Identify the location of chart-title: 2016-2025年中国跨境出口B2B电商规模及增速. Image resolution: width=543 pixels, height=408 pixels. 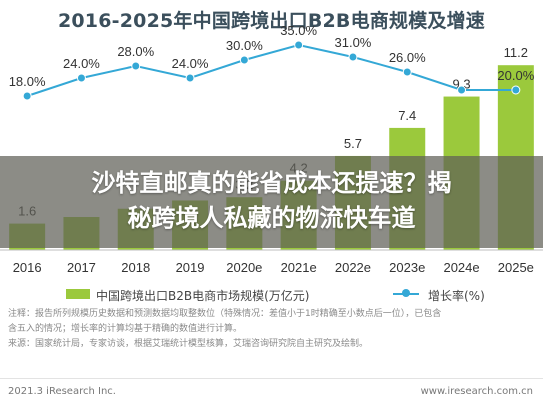
(271, 21).